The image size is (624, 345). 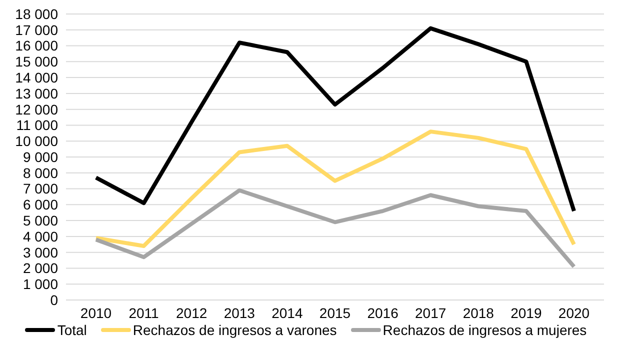 What do you see at coordinates (40, 268) in the screenshot?
I see `y-tick-label: 2 000` at bounding box center [40, 268].